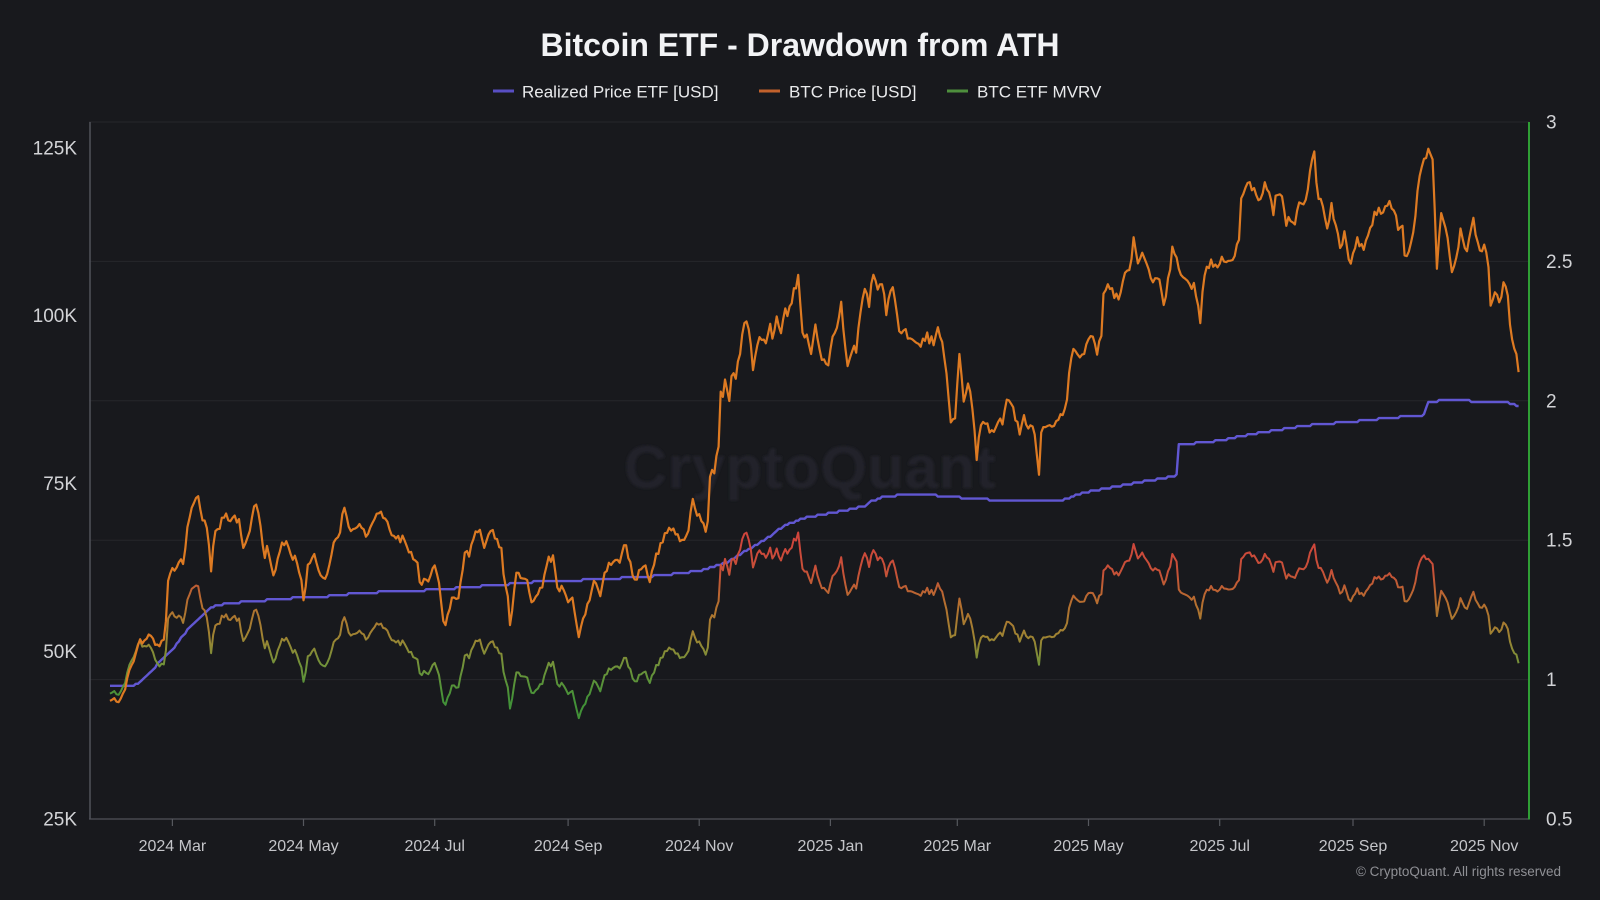  I want to click on svg-text: 75K, so click(60, 484).